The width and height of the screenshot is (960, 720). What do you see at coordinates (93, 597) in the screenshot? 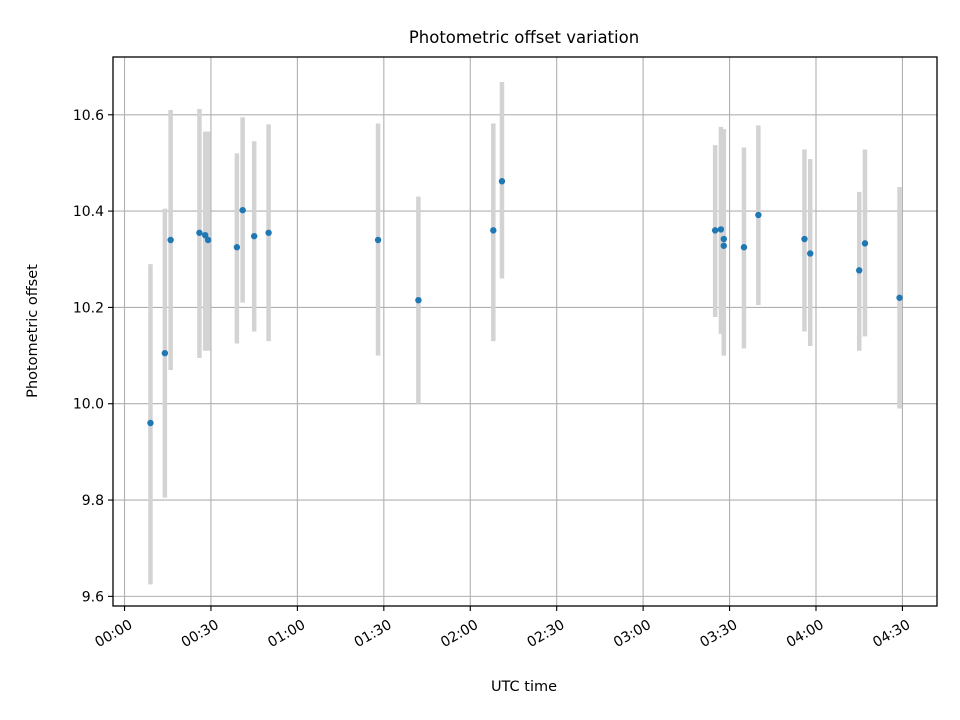
I see `y-tick-label: 9.6` at bounding box center [93, 597].